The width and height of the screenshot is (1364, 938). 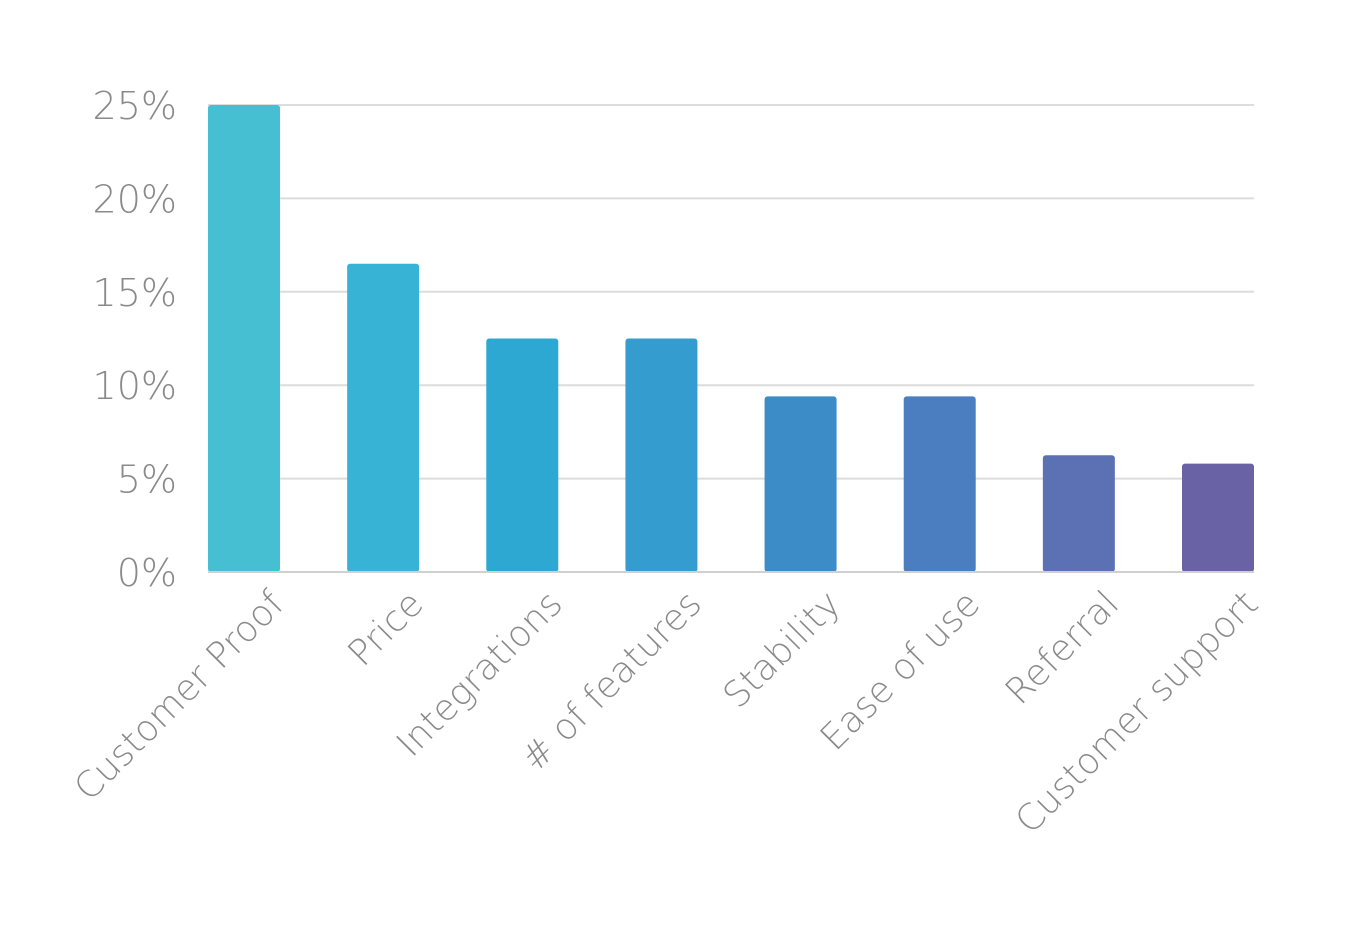 I want to click on bar-referral, so click(x=1078, y=513).